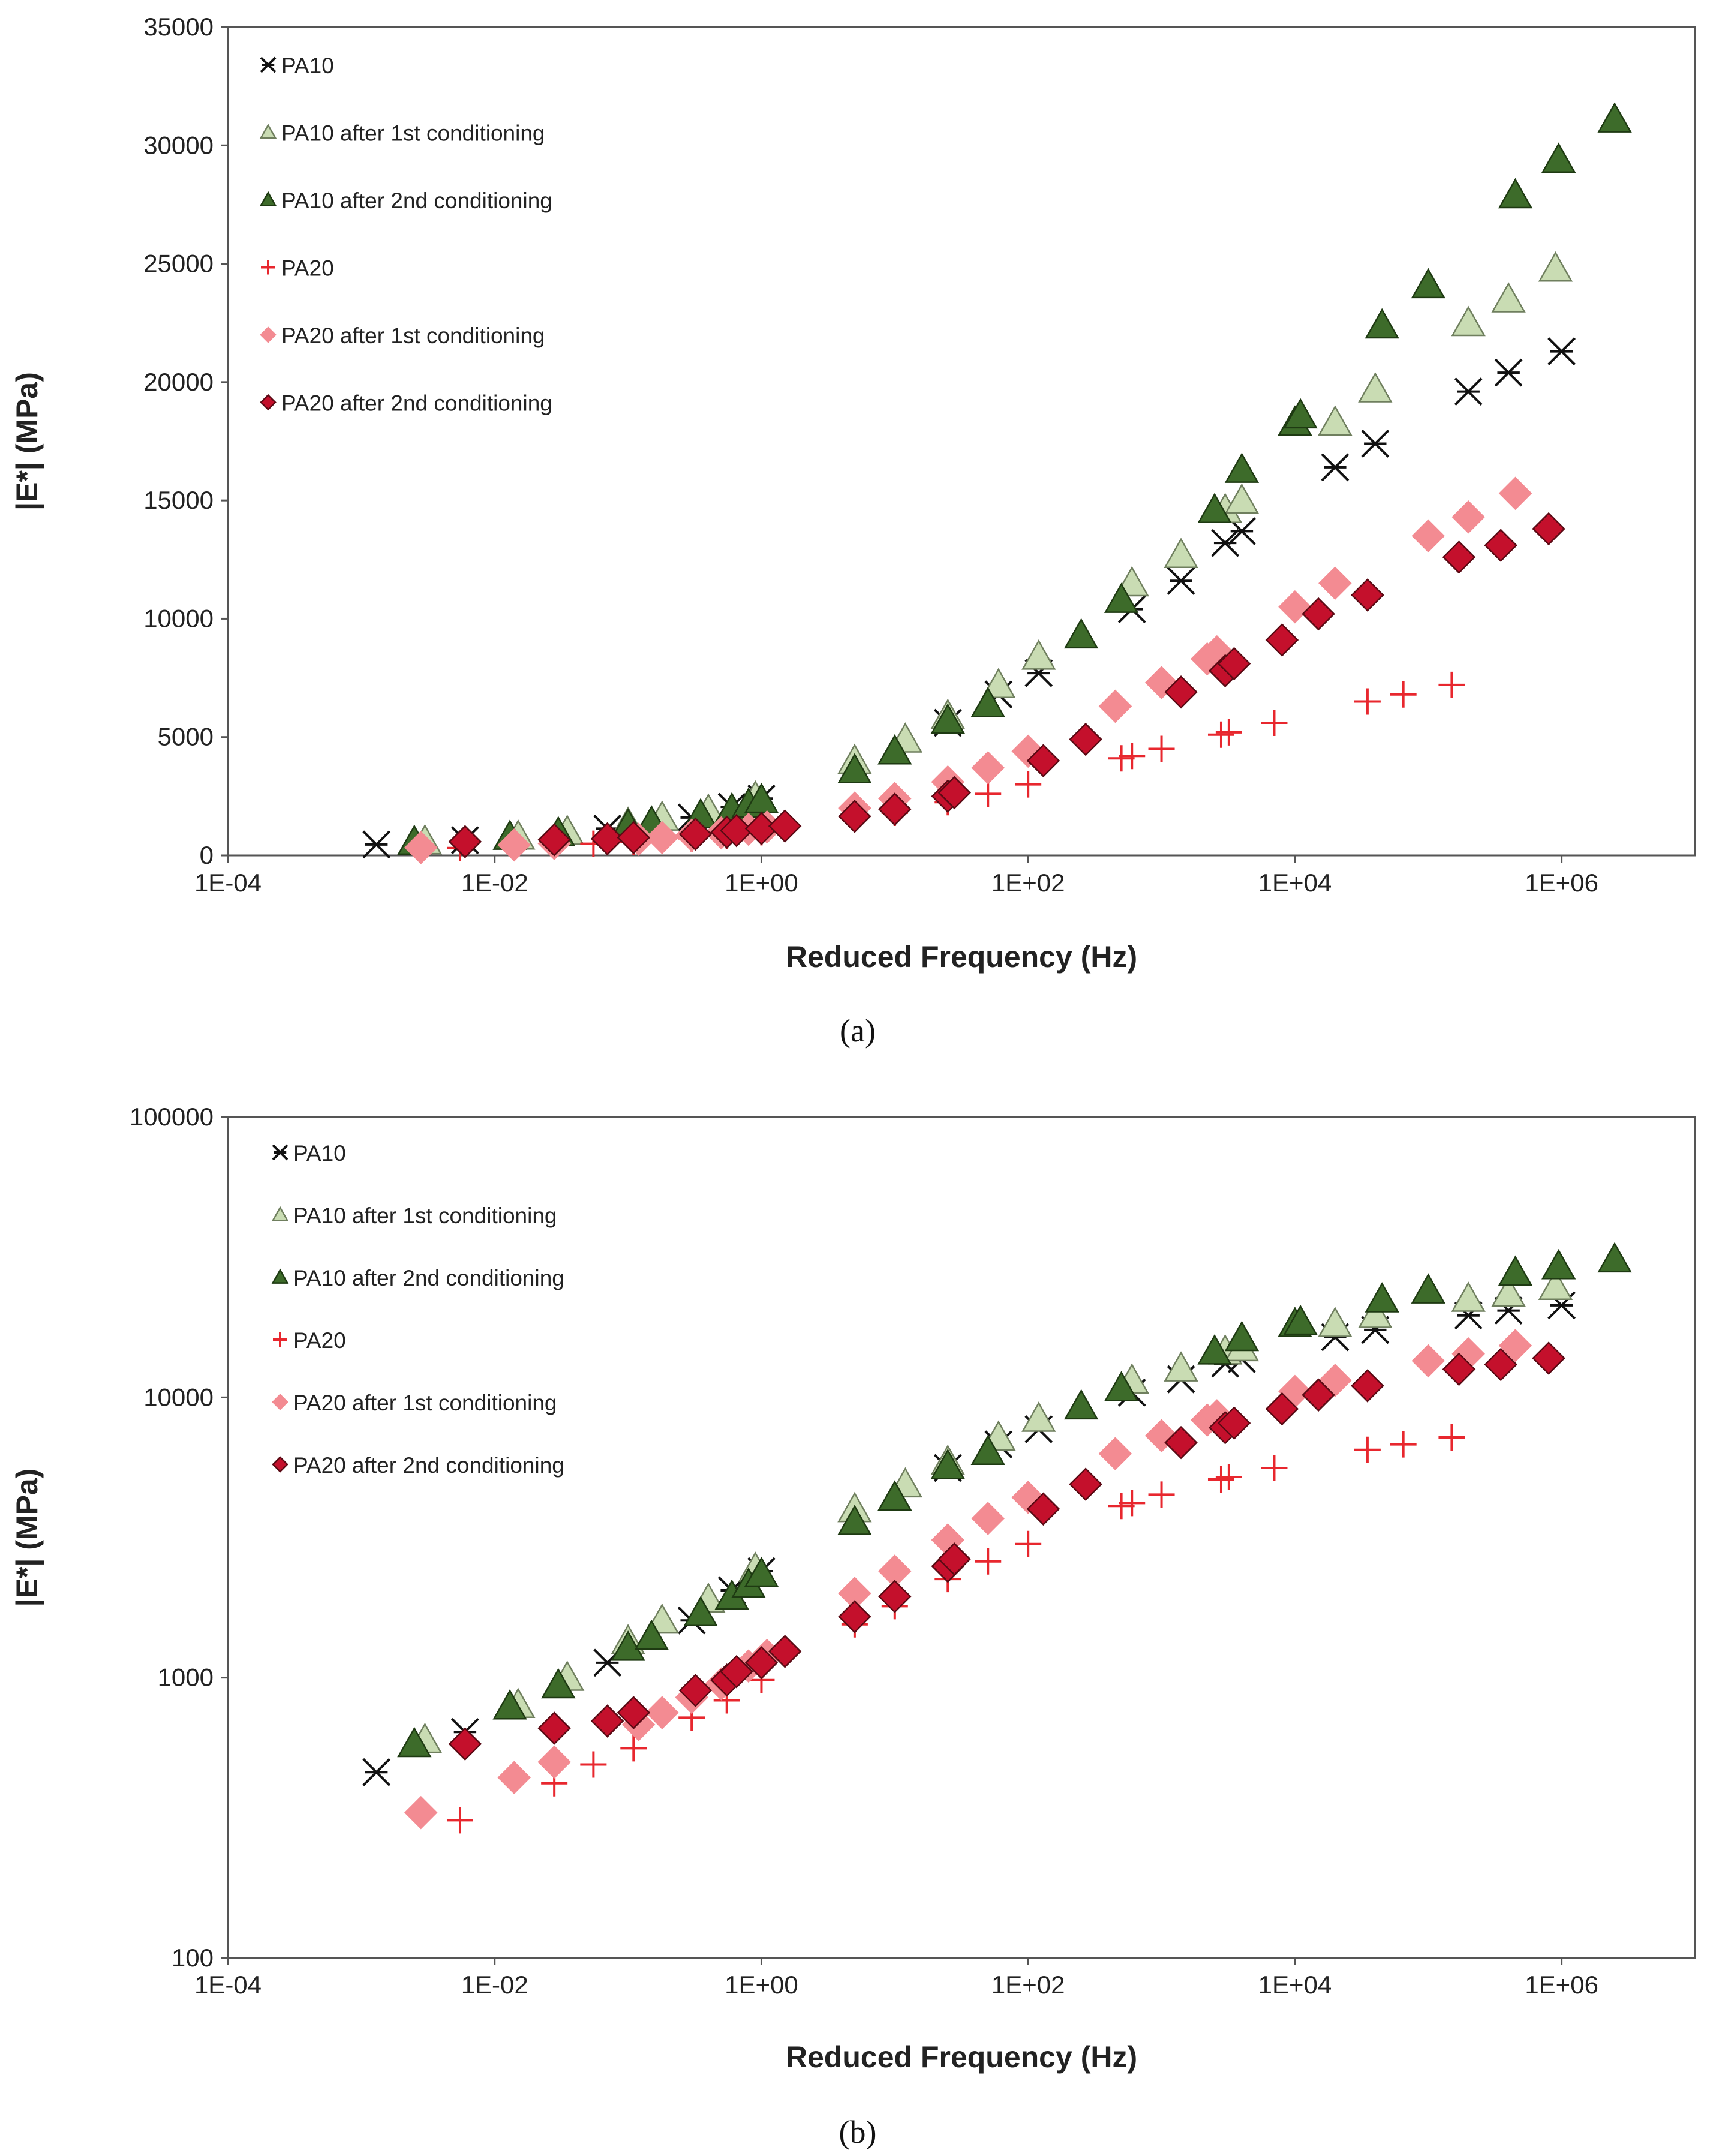  I want to click on legend-label: PA10, so click(308, 65).